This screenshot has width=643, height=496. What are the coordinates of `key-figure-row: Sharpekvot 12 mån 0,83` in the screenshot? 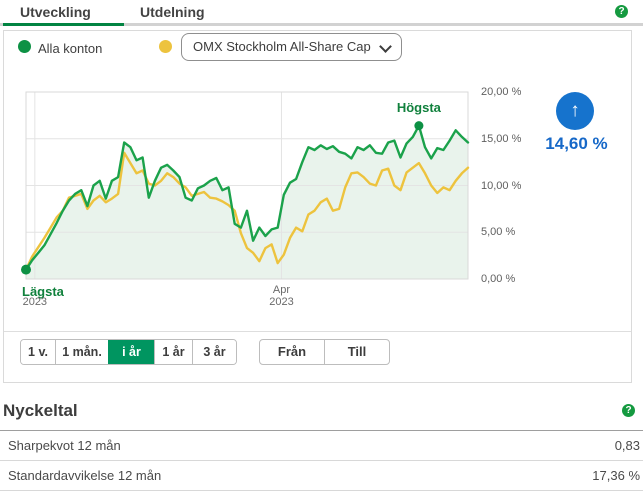 It's located at (321, 446).